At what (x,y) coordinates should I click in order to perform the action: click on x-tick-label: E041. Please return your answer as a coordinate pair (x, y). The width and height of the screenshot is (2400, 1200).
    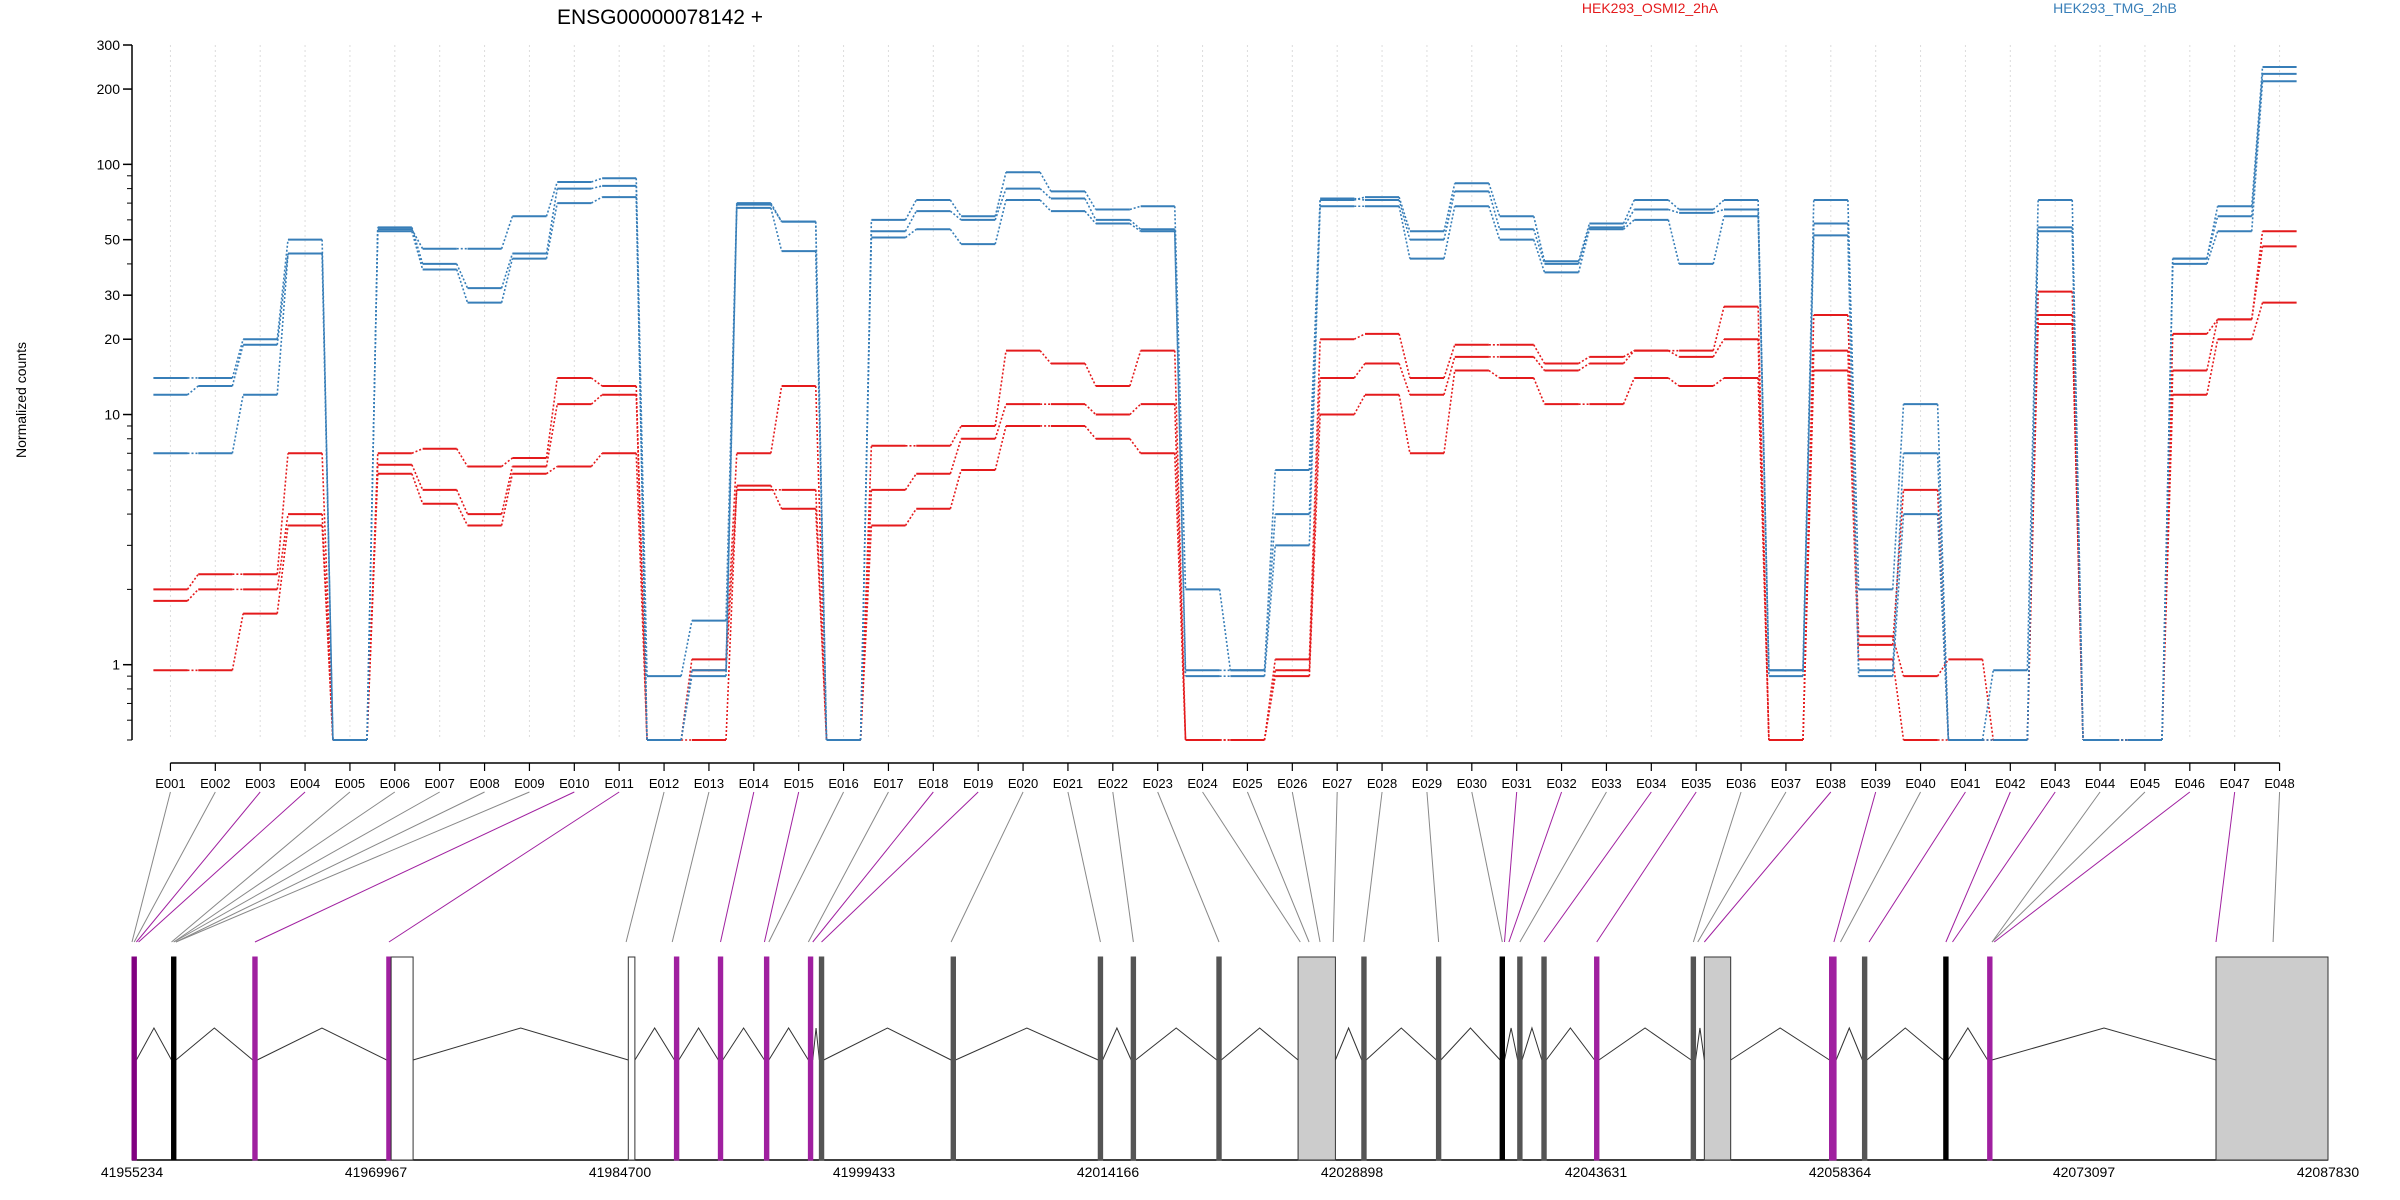
    Looking at the image, I should click on (1965, 783).